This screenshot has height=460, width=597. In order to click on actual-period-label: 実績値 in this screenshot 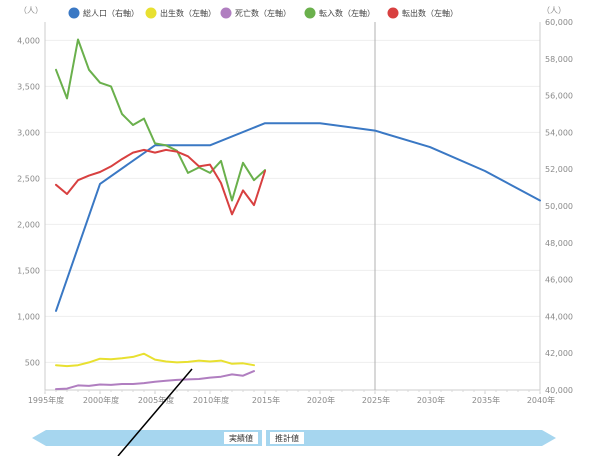, I will do `click(241, 438)`.